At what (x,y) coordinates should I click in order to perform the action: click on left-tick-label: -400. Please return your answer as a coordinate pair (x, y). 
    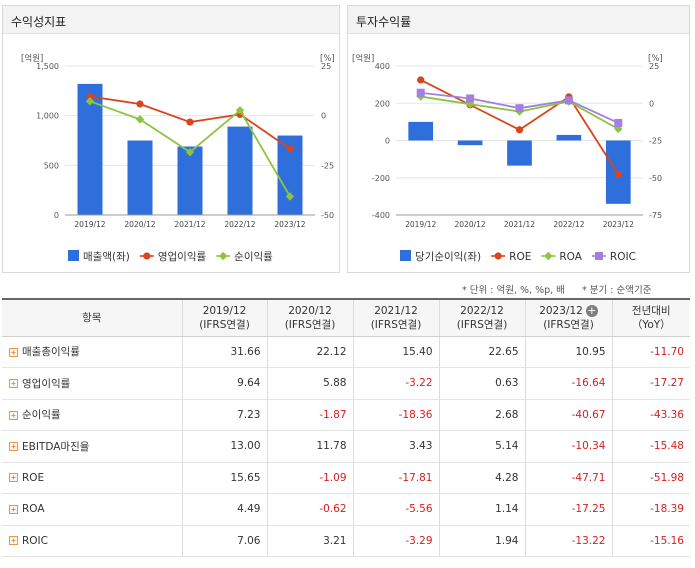
    Looking at the image, I should click on (381, 215).